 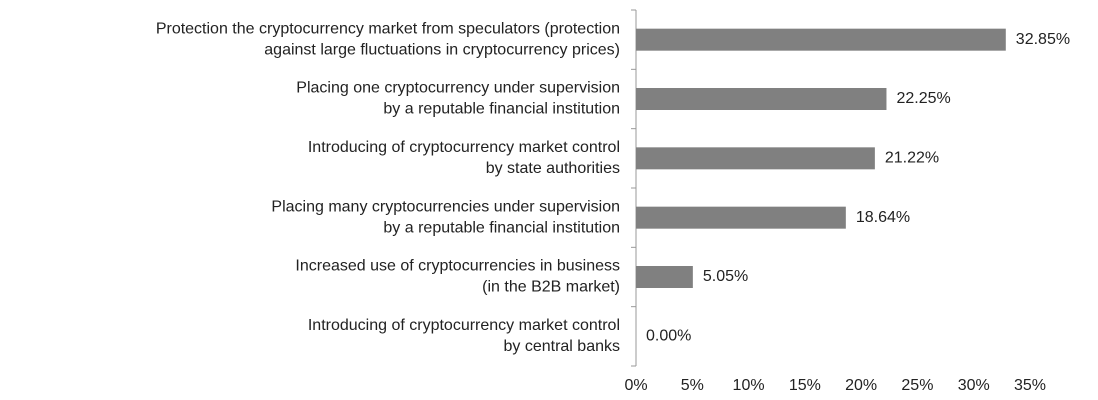 What do you see at coordinates (912, 158) in the screenshot?
I see `value-label: 21.22%` at bounding box center [912, 158].